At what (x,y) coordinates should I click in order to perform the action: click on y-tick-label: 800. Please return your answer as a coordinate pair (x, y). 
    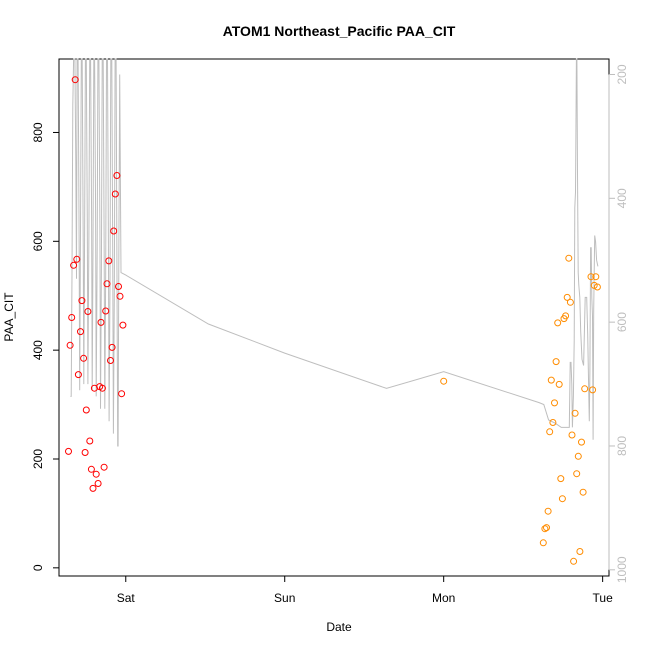
    Looking at the image, I should click on (38, 132).